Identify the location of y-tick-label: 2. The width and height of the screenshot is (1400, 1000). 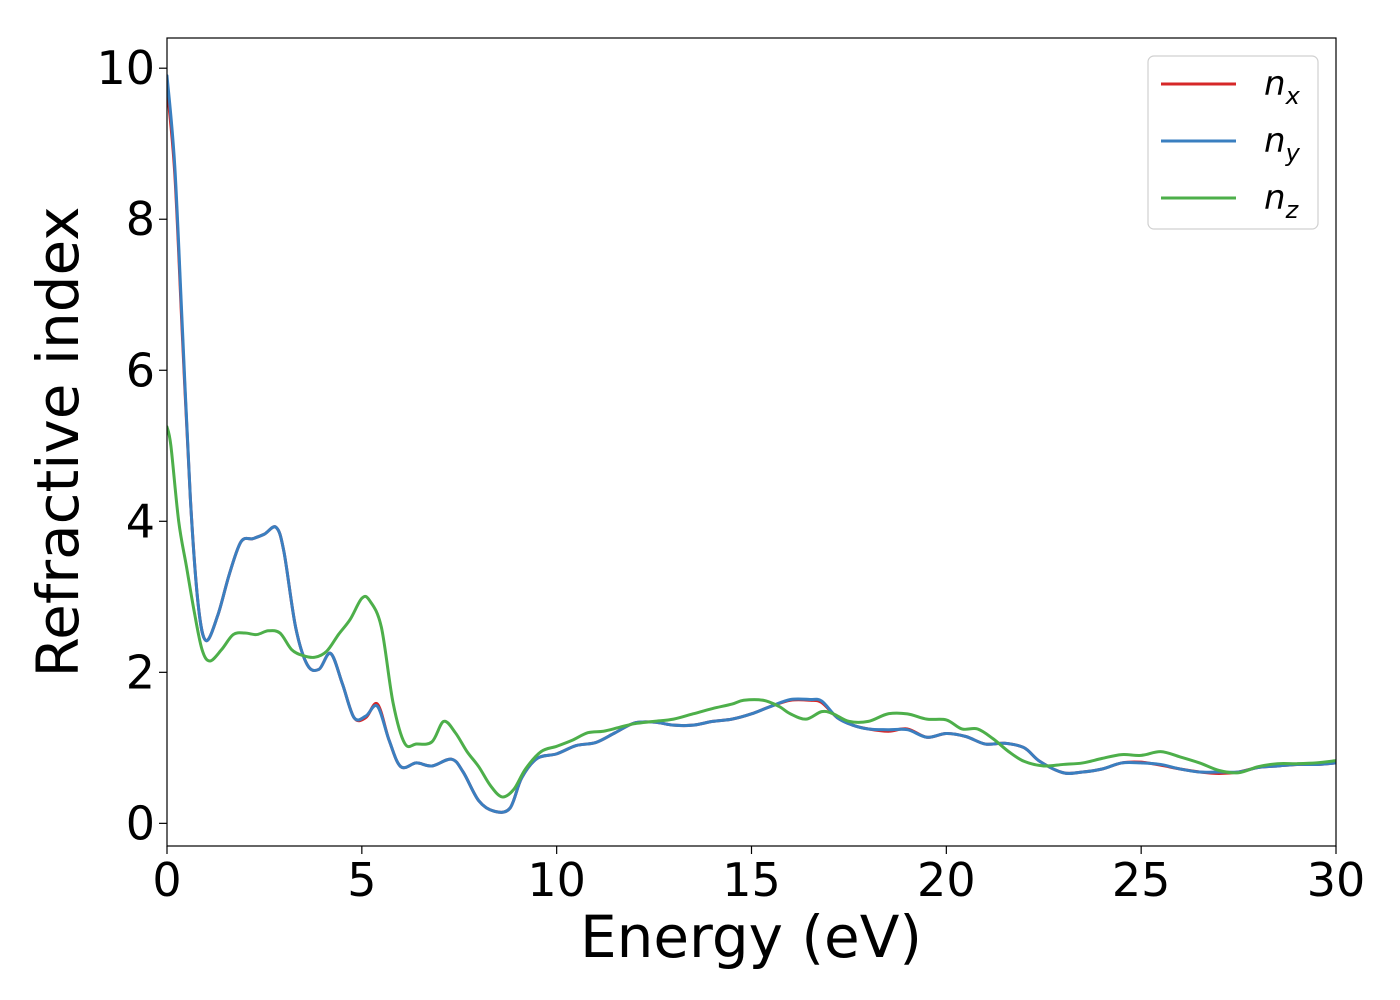
(140, 672).